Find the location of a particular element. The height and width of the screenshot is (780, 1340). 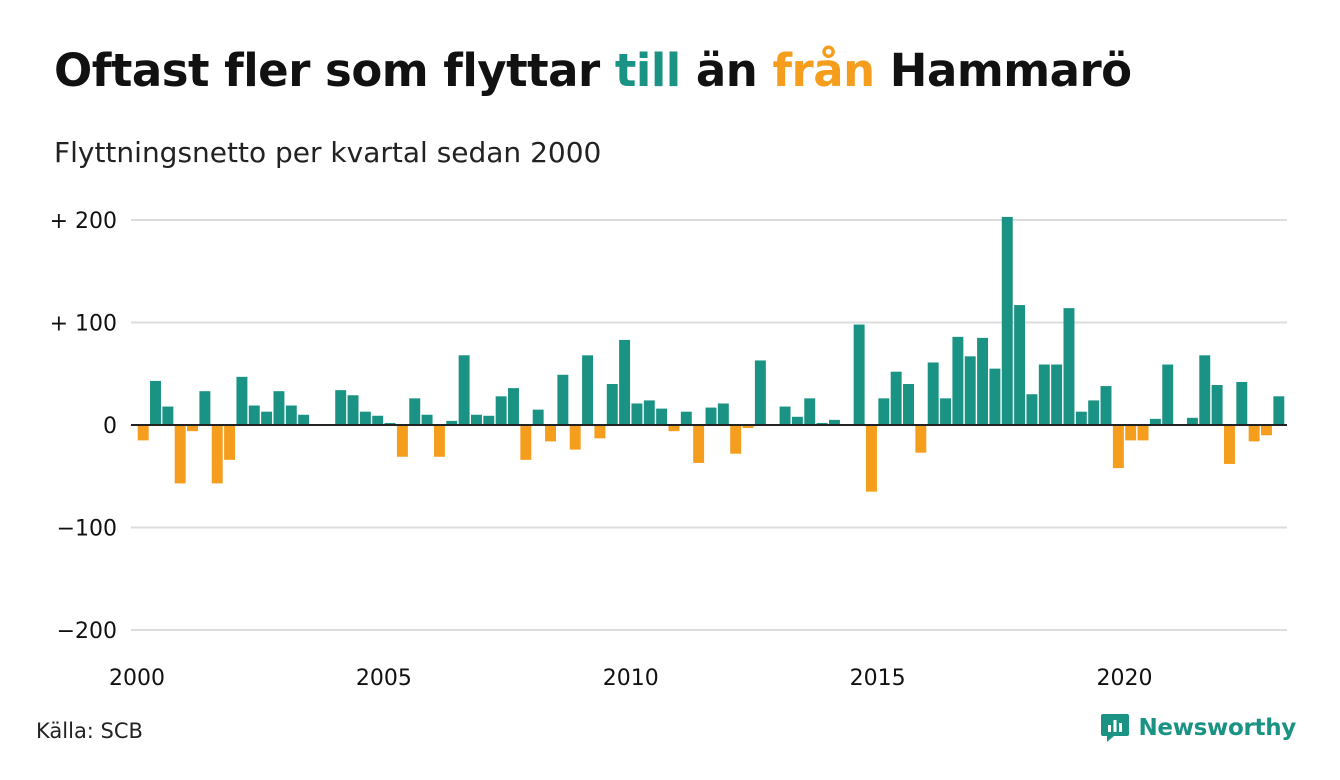

title-till: till is located at coordinates (647, 70).